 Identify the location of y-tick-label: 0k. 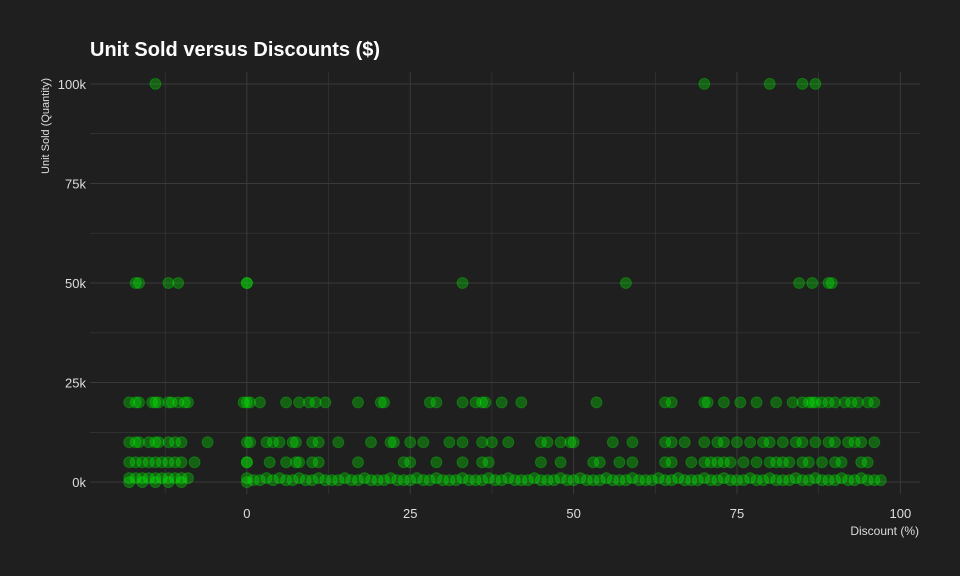
(79, 482).